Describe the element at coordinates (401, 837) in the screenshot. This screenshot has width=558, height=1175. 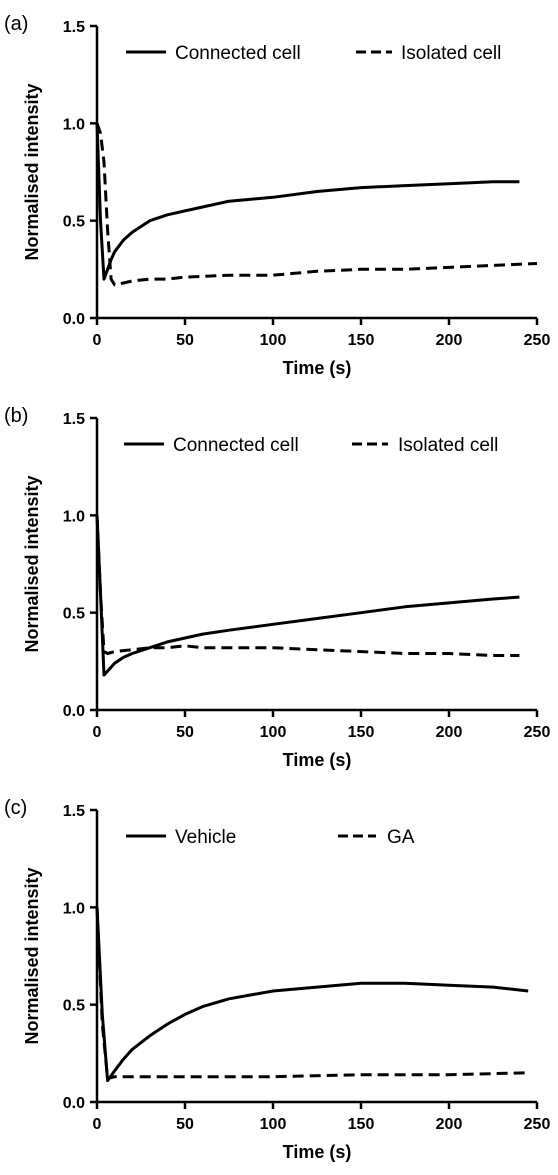
I see `legend-label-1: GA` at that location.